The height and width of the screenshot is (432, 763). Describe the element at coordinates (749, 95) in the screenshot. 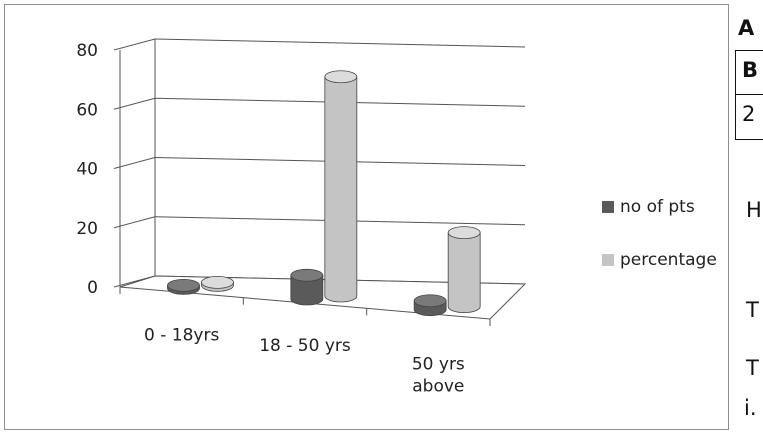

I see `table-fragment` at that location.